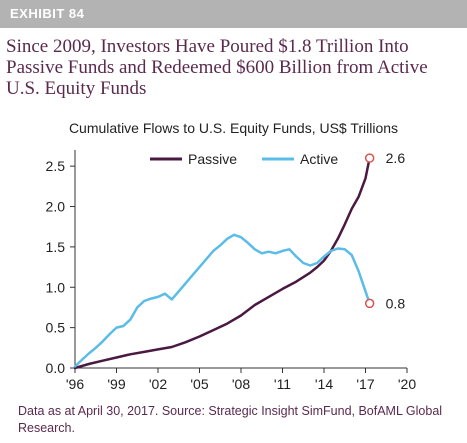  What do you see at coordinates (56, 328) in the screenshot?
I see `y-tick-label: 0.5` at bounding box center [56, 328].